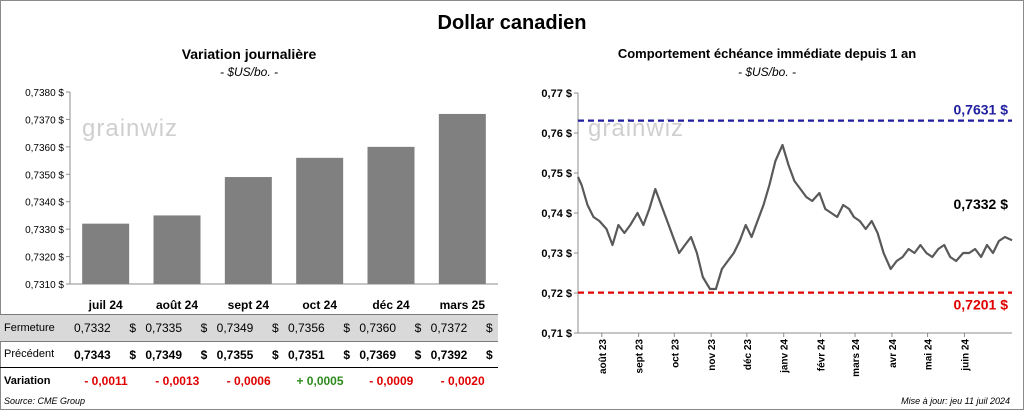  Describe the element at coordinates (306, 355) in the screenshot. I see `previous-value: 0,7351` at that location.